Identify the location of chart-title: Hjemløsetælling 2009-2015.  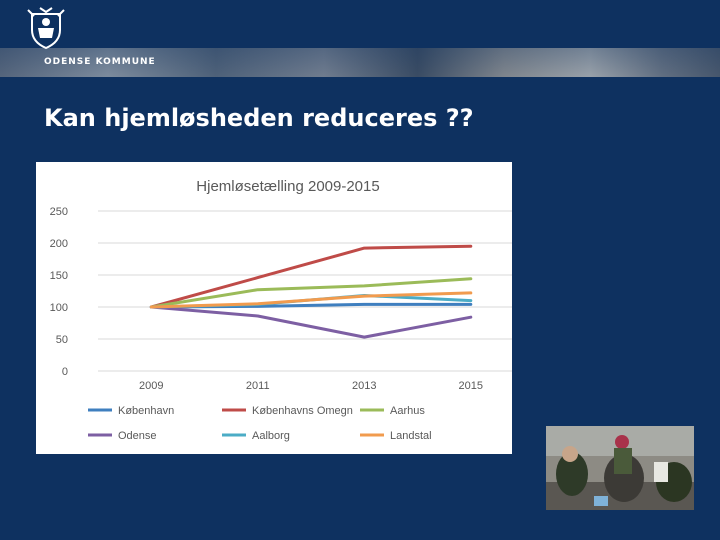
(287, 186).